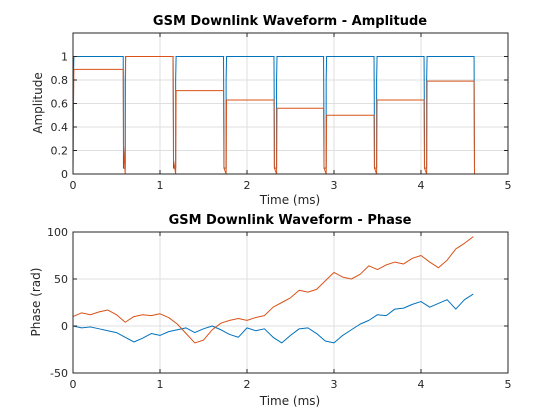 The image size is (560, 420). What do you see at coordinates (247, 384) in the screenshot?
I see `phase-x-tick-label: 2` at bounding box center [247, 384].